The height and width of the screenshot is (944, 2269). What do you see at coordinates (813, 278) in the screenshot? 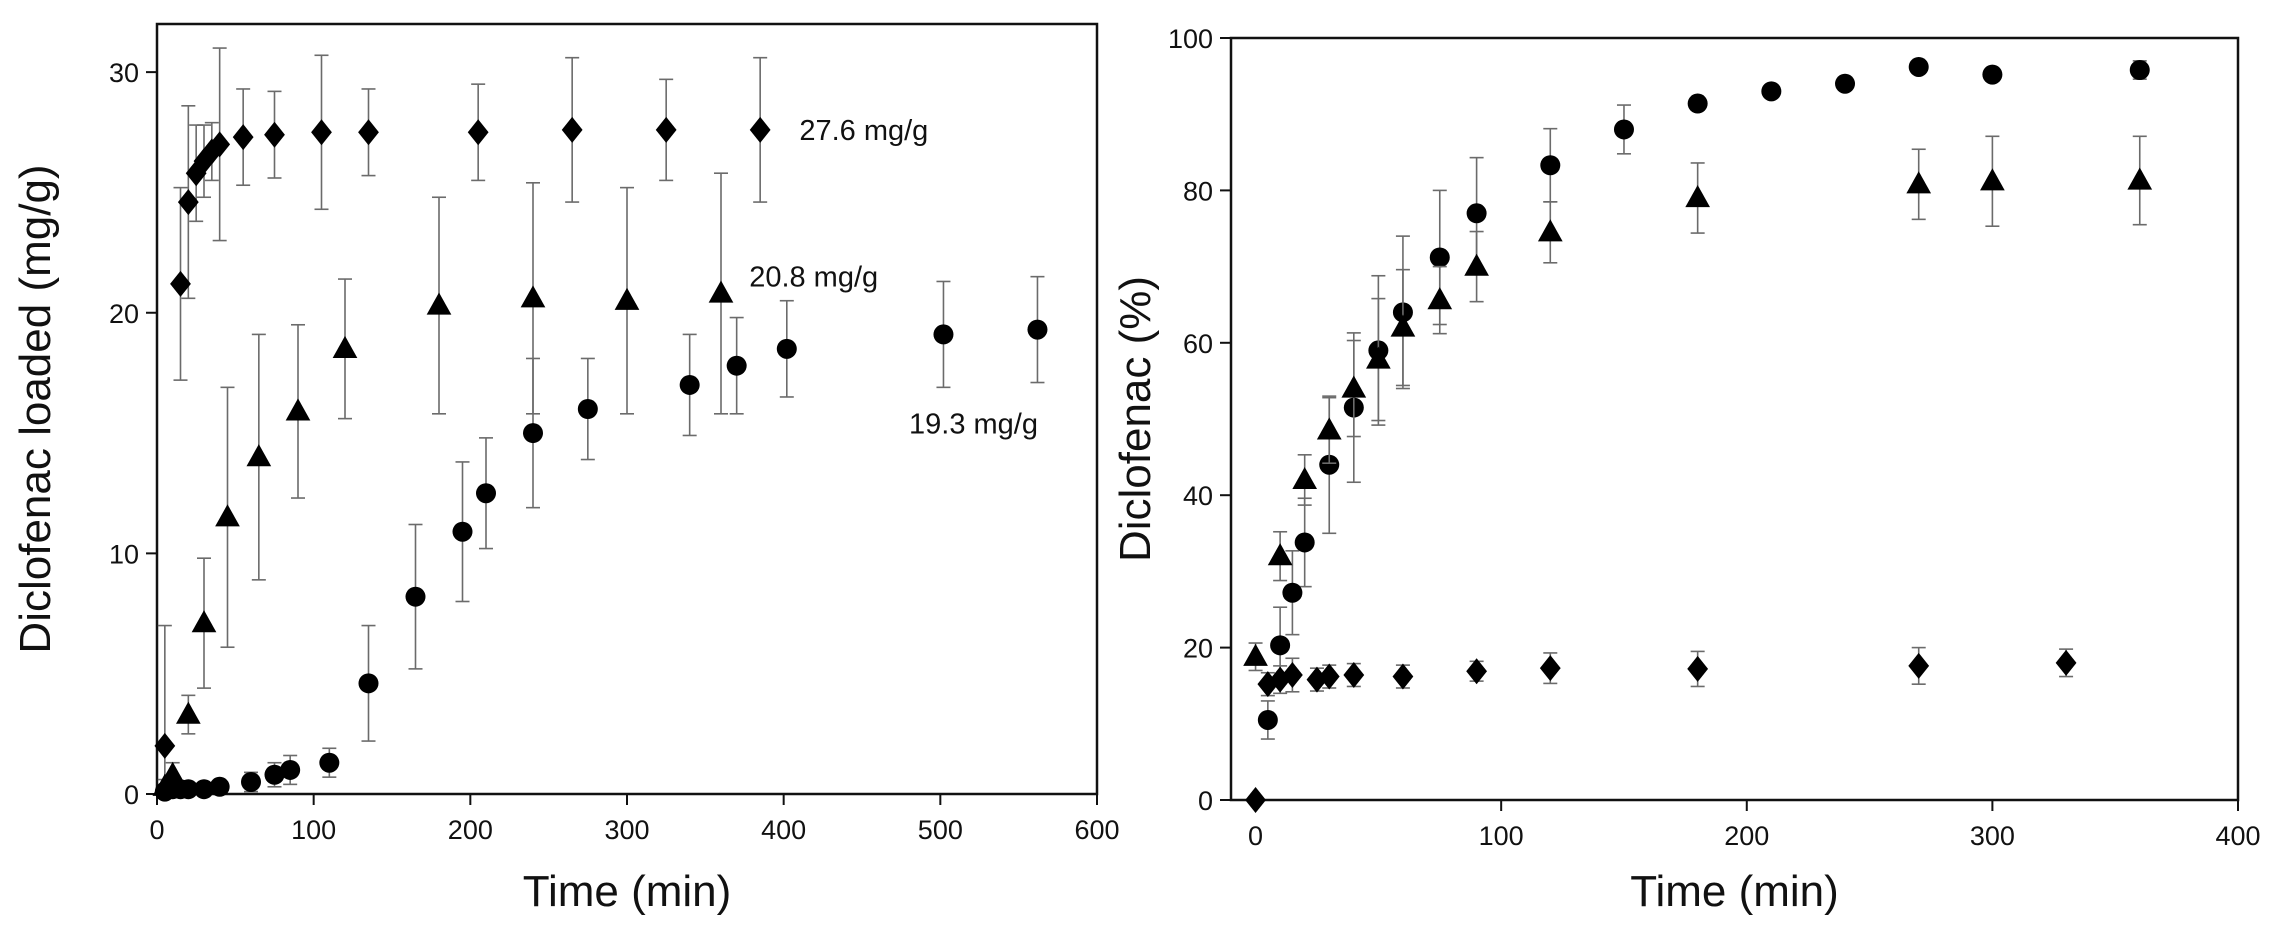
I see `annotation-label: 20.8 mg/g` at bounding box center [813, 278].